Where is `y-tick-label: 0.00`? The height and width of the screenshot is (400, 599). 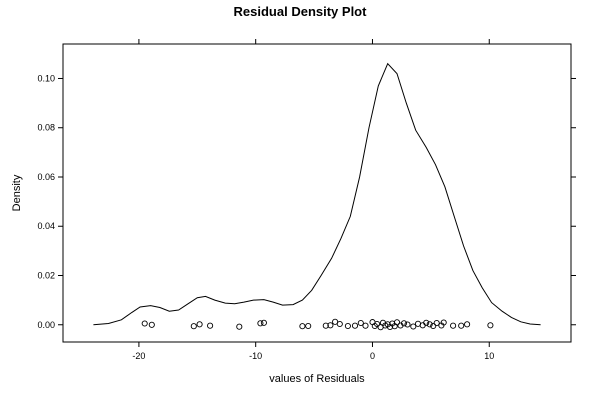
y-tick-label: 0.00 is located at coordinates (46, 325).